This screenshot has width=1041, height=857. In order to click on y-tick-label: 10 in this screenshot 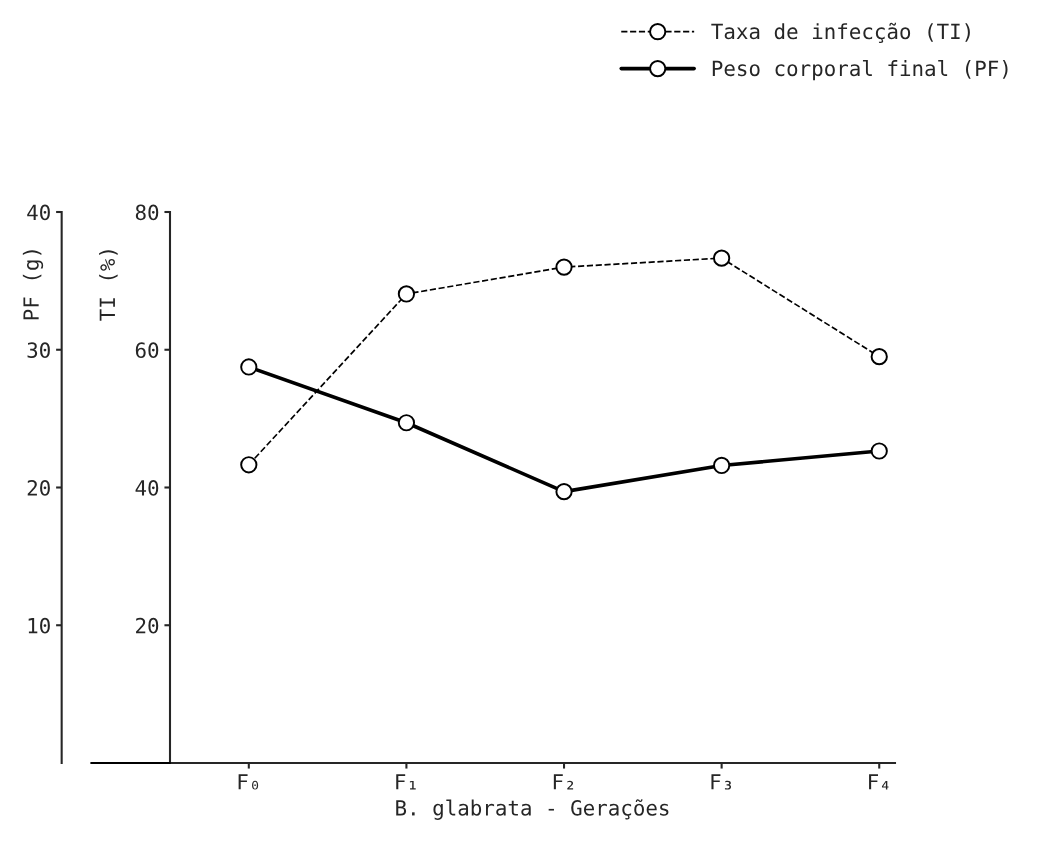, I will do `click(39, 625)`.